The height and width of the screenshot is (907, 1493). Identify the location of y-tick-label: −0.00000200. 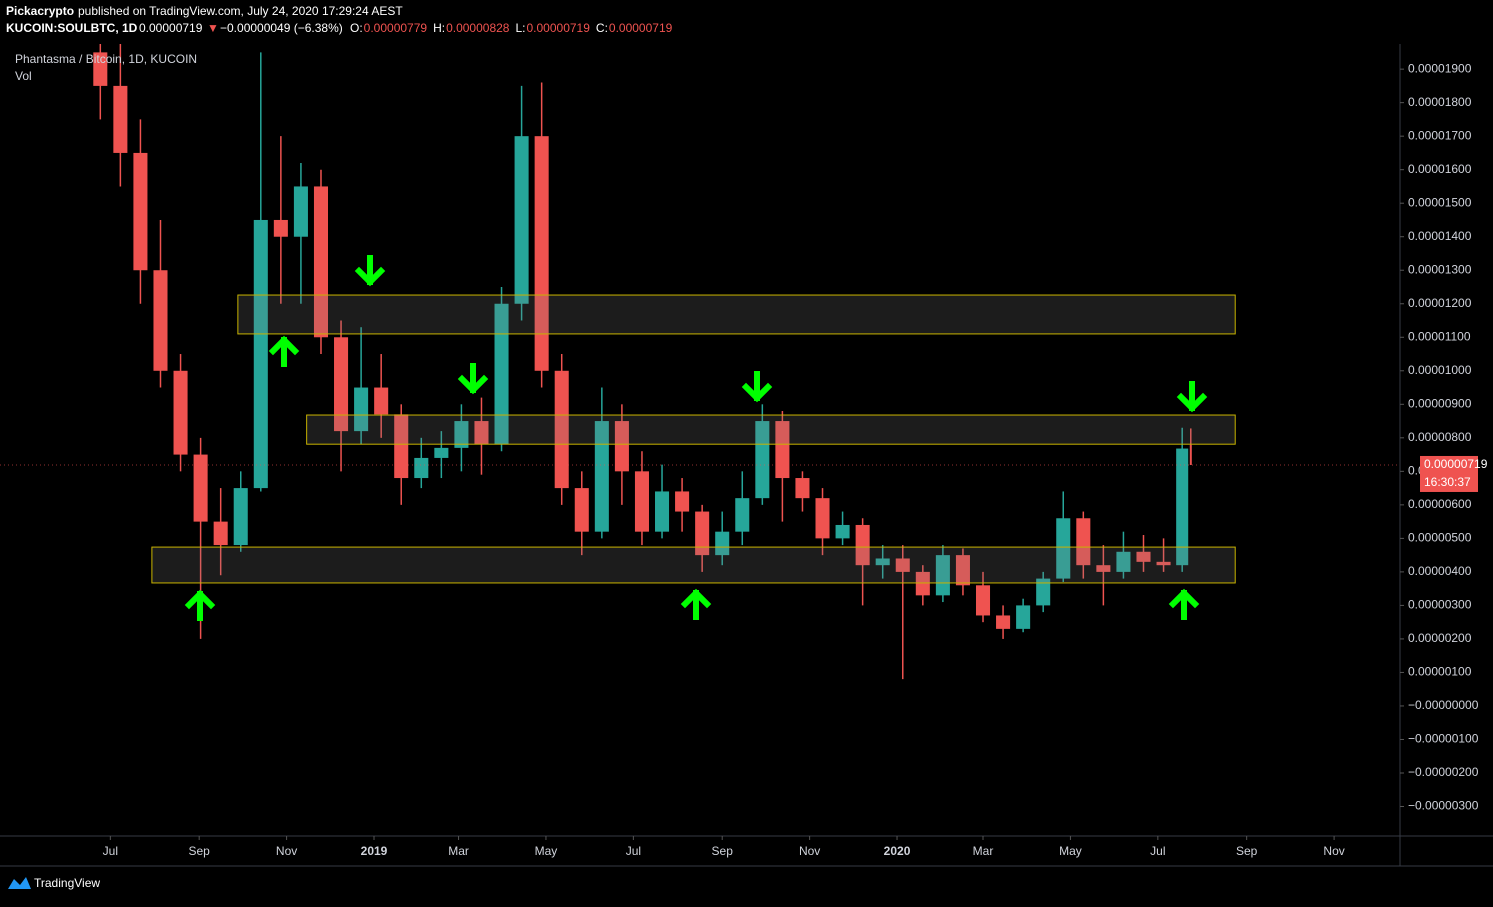
(1443, 772).